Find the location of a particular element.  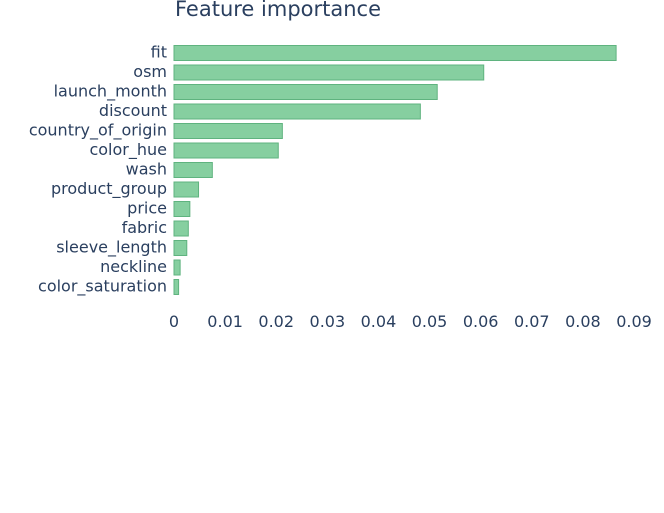

x-tick-label: 0 is located at coordinates (174, 321).